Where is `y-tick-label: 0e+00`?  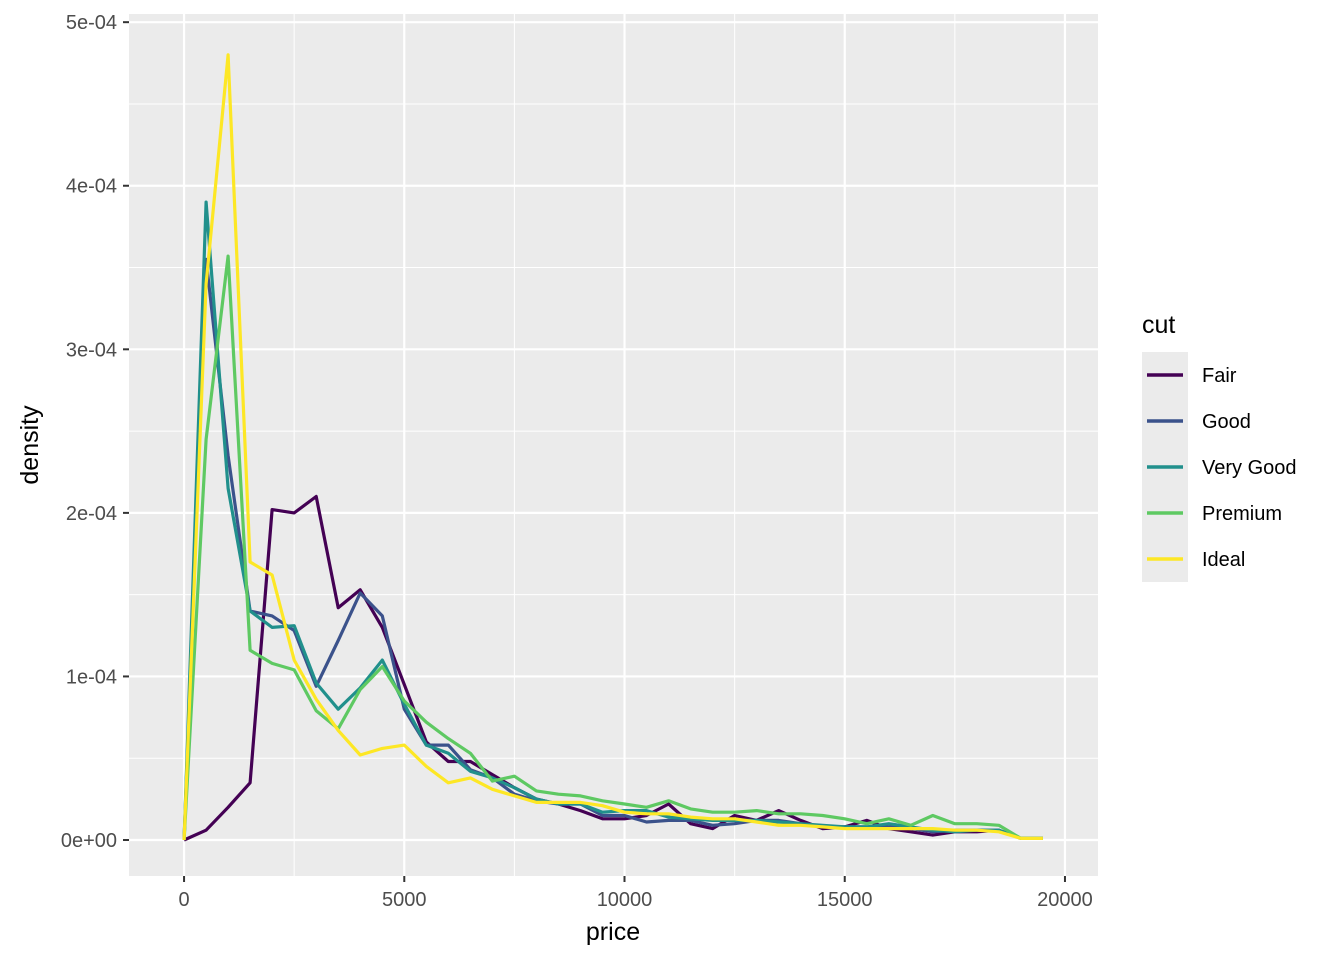
y-tick-label: 0e+00 is located at coordinates (89, 841).